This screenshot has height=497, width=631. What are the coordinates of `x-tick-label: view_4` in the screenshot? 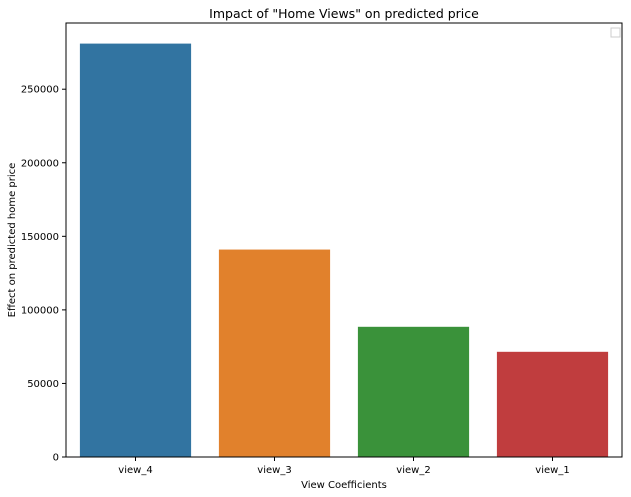 It's located at (135, 470).